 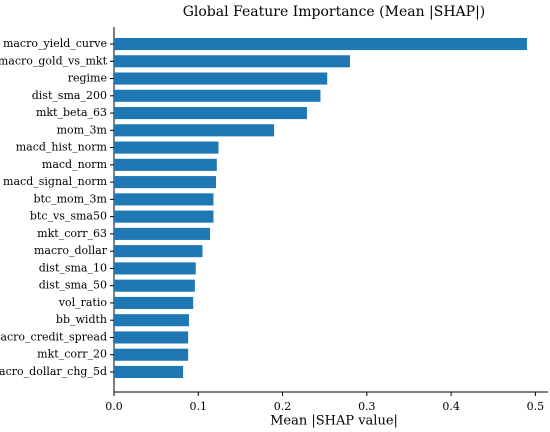 I want to click on y-tick-label: vol_ratio, so click(x=83, y=302).